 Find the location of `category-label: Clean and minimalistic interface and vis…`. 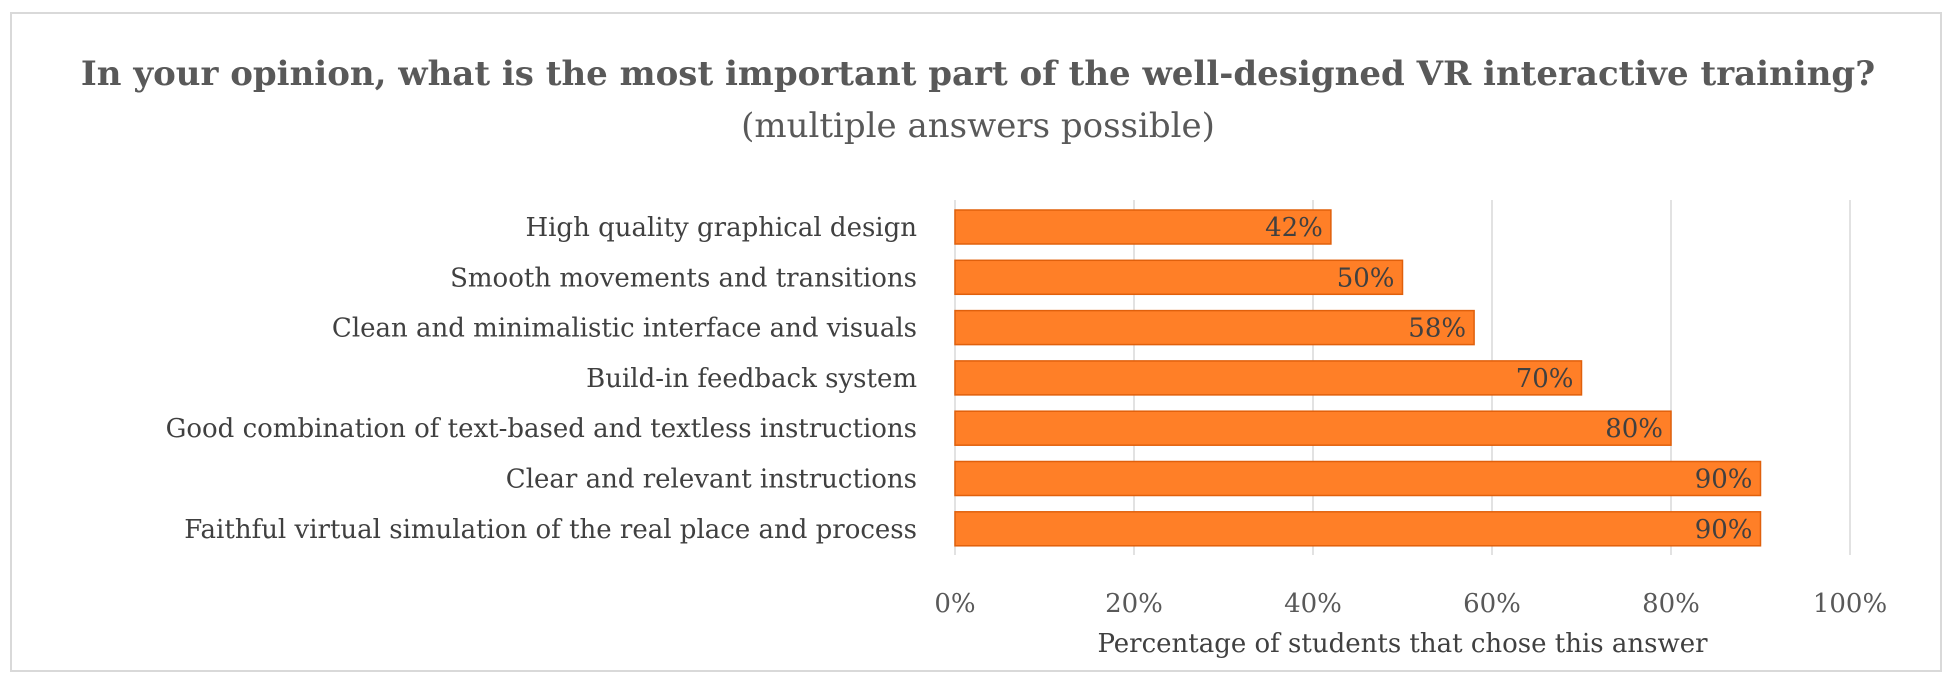

category-label: Clean and minimalistic interface and vis… is located at coordinates (624, 329).